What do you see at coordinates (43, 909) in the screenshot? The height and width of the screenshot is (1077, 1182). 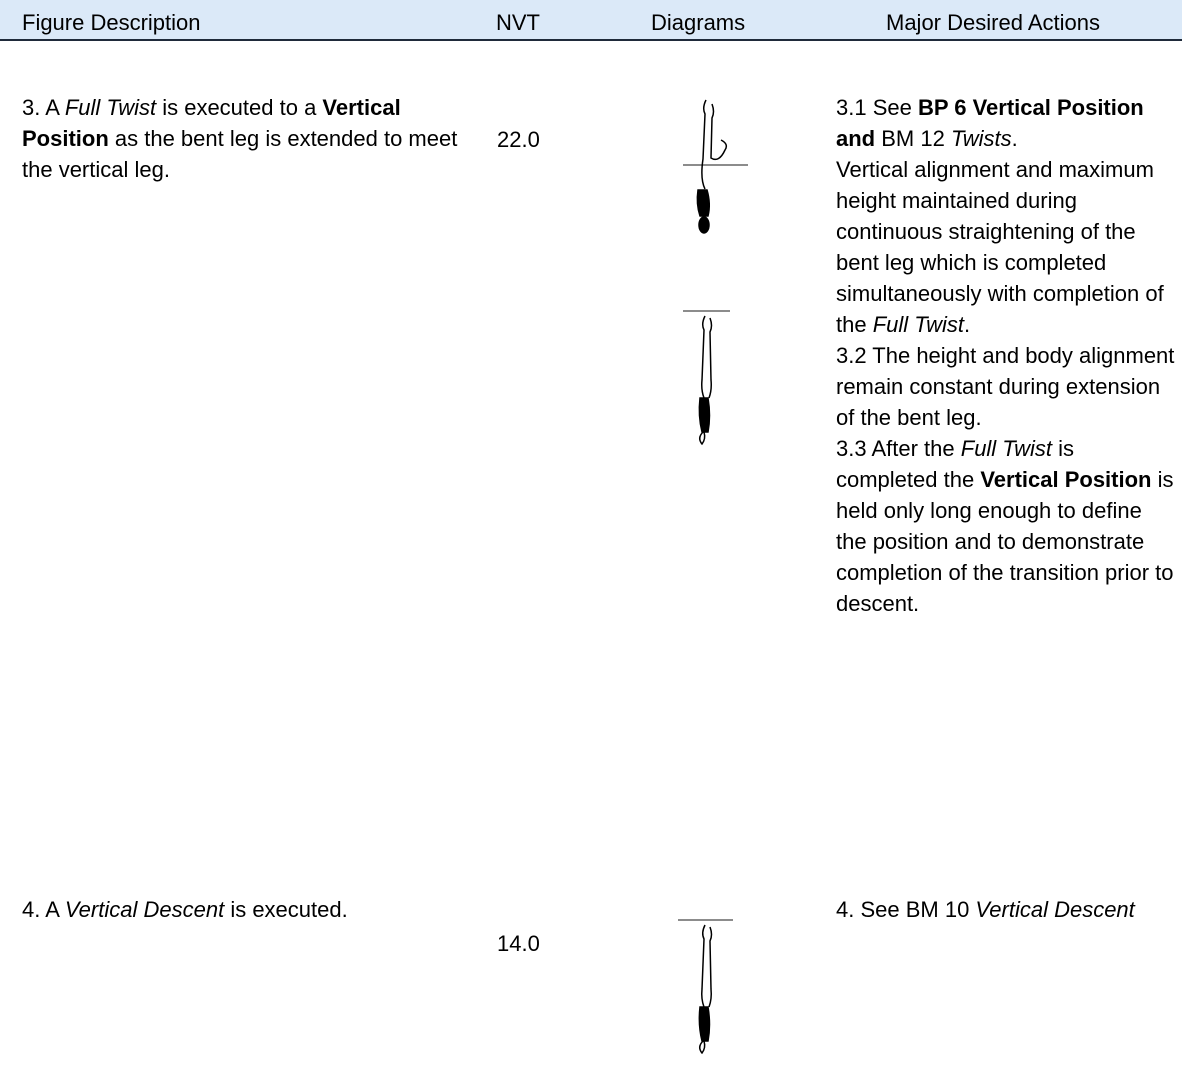 I see `text-run: 4. A` at bounding box center [43, 909].